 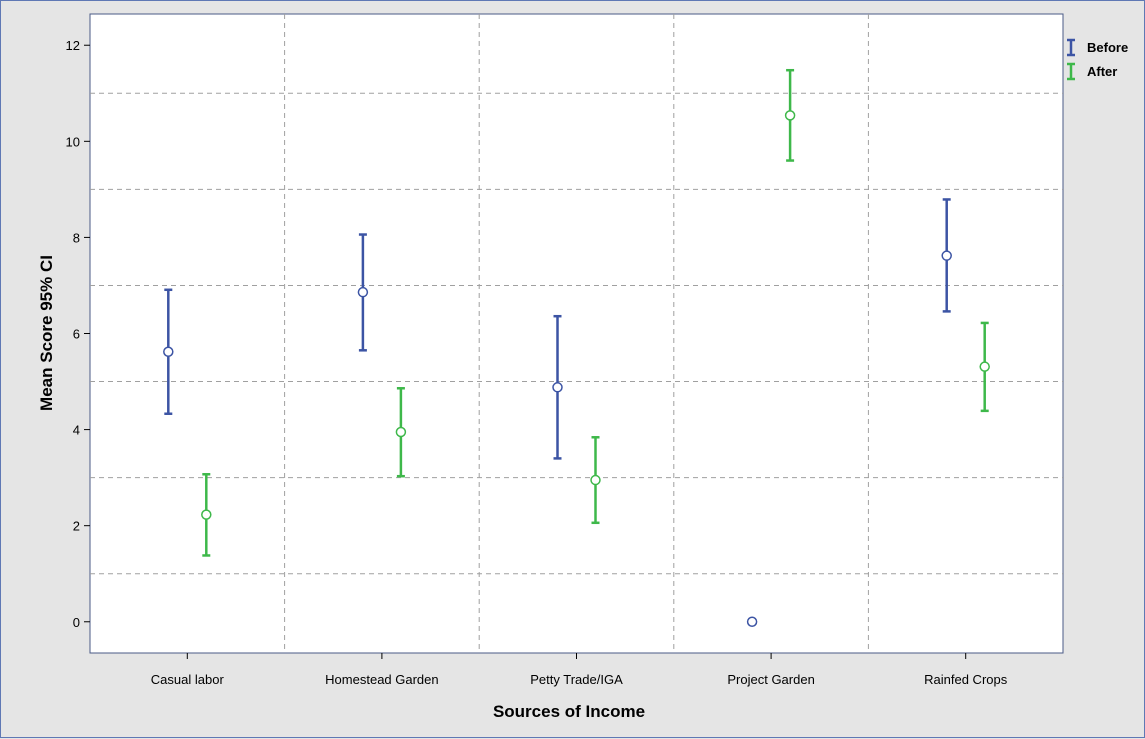 I want to click on x-tick-label: Petty Trade/IGA, so click(x=576, y=679).